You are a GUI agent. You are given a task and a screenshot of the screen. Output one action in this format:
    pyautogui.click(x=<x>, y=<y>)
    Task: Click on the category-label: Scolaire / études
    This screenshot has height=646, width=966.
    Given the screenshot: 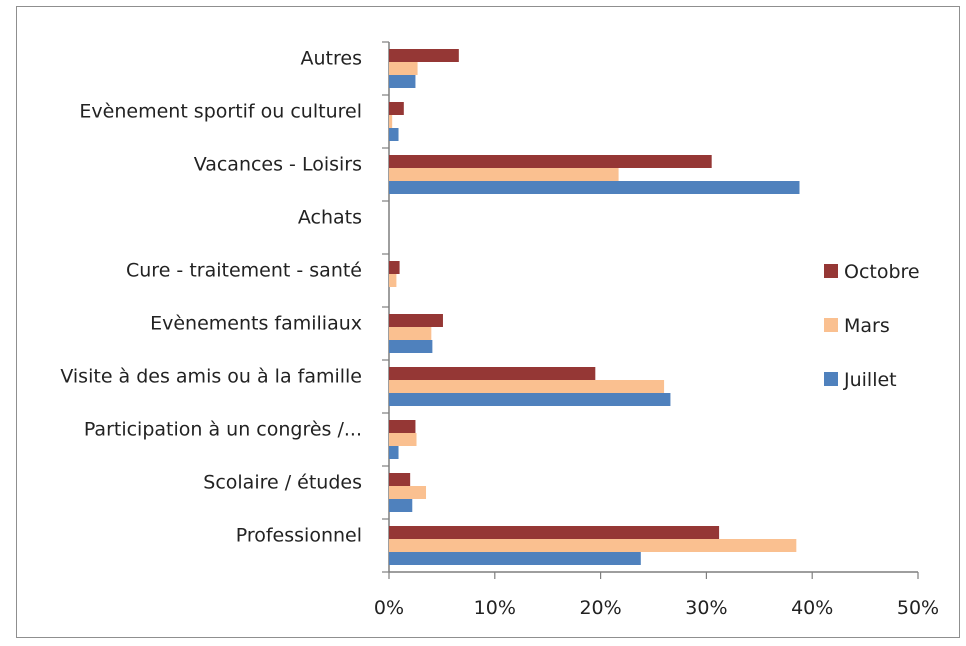 What is the action you would take?
    pyautogui.click(x=282, y=483)
    